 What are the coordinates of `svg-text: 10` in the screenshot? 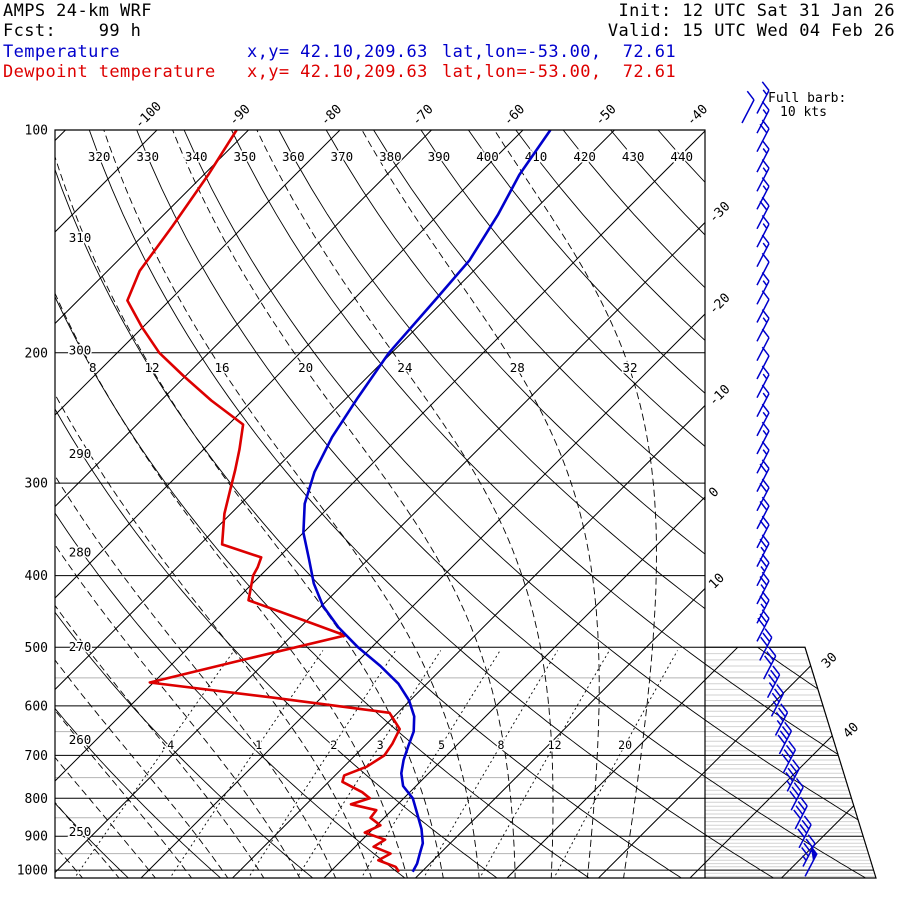 It's located at (717, 582).